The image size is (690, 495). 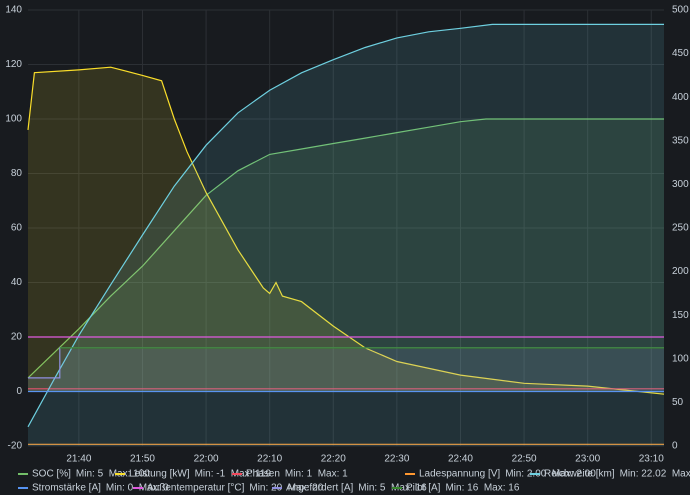 I want to click on x-tick-label: 21:40, so click(x=78, y=459).